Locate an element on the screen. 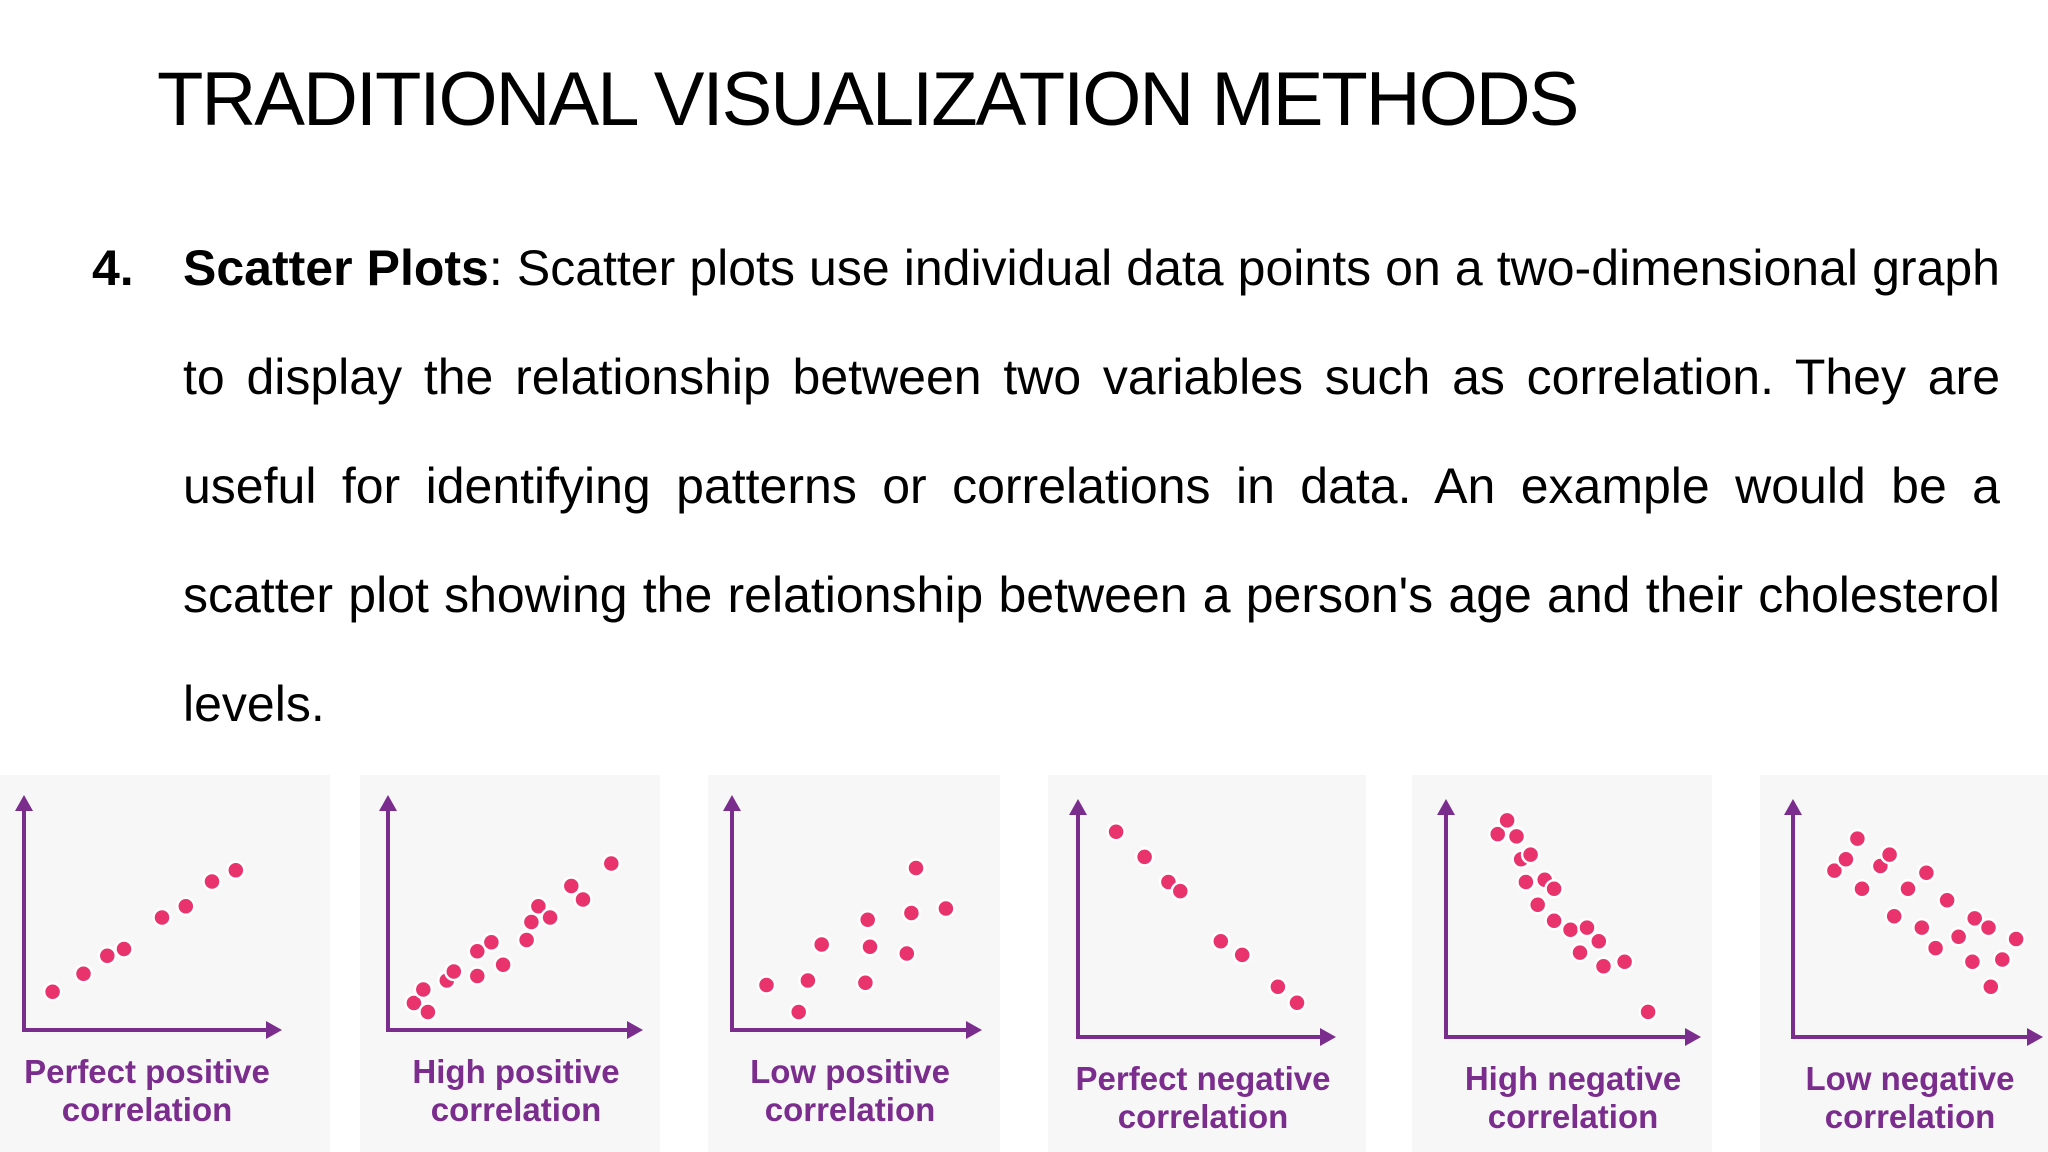  slide-title: TRADITIONAL VISUALIZATION METHODS is located at coordinates (868, 99).